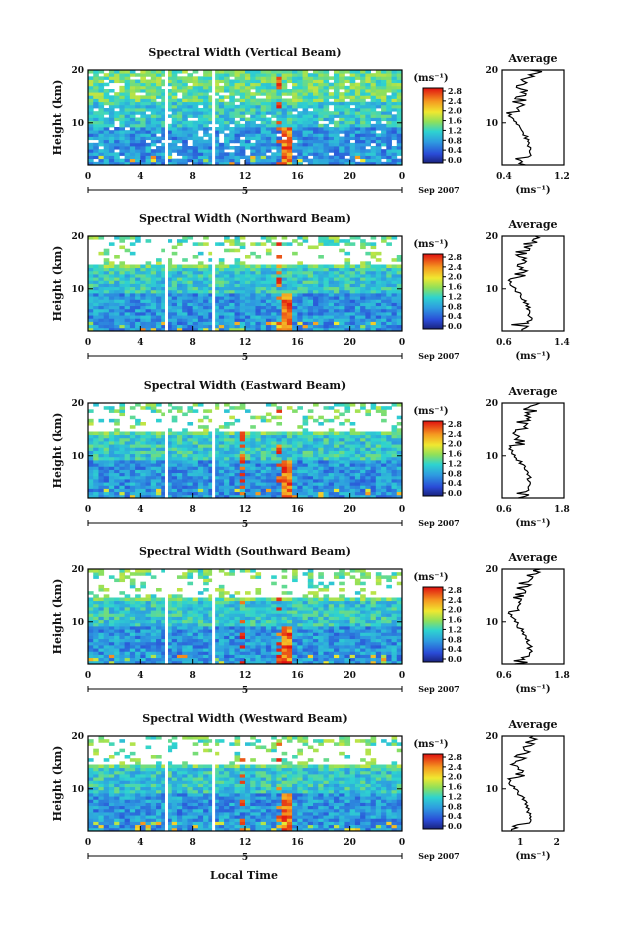 The image size is (622, 929). What do you see at coordinates (455, 257) in the screenshot?
I see `colorbar-tick-label: 2.8` at bounding box center [455, 257].